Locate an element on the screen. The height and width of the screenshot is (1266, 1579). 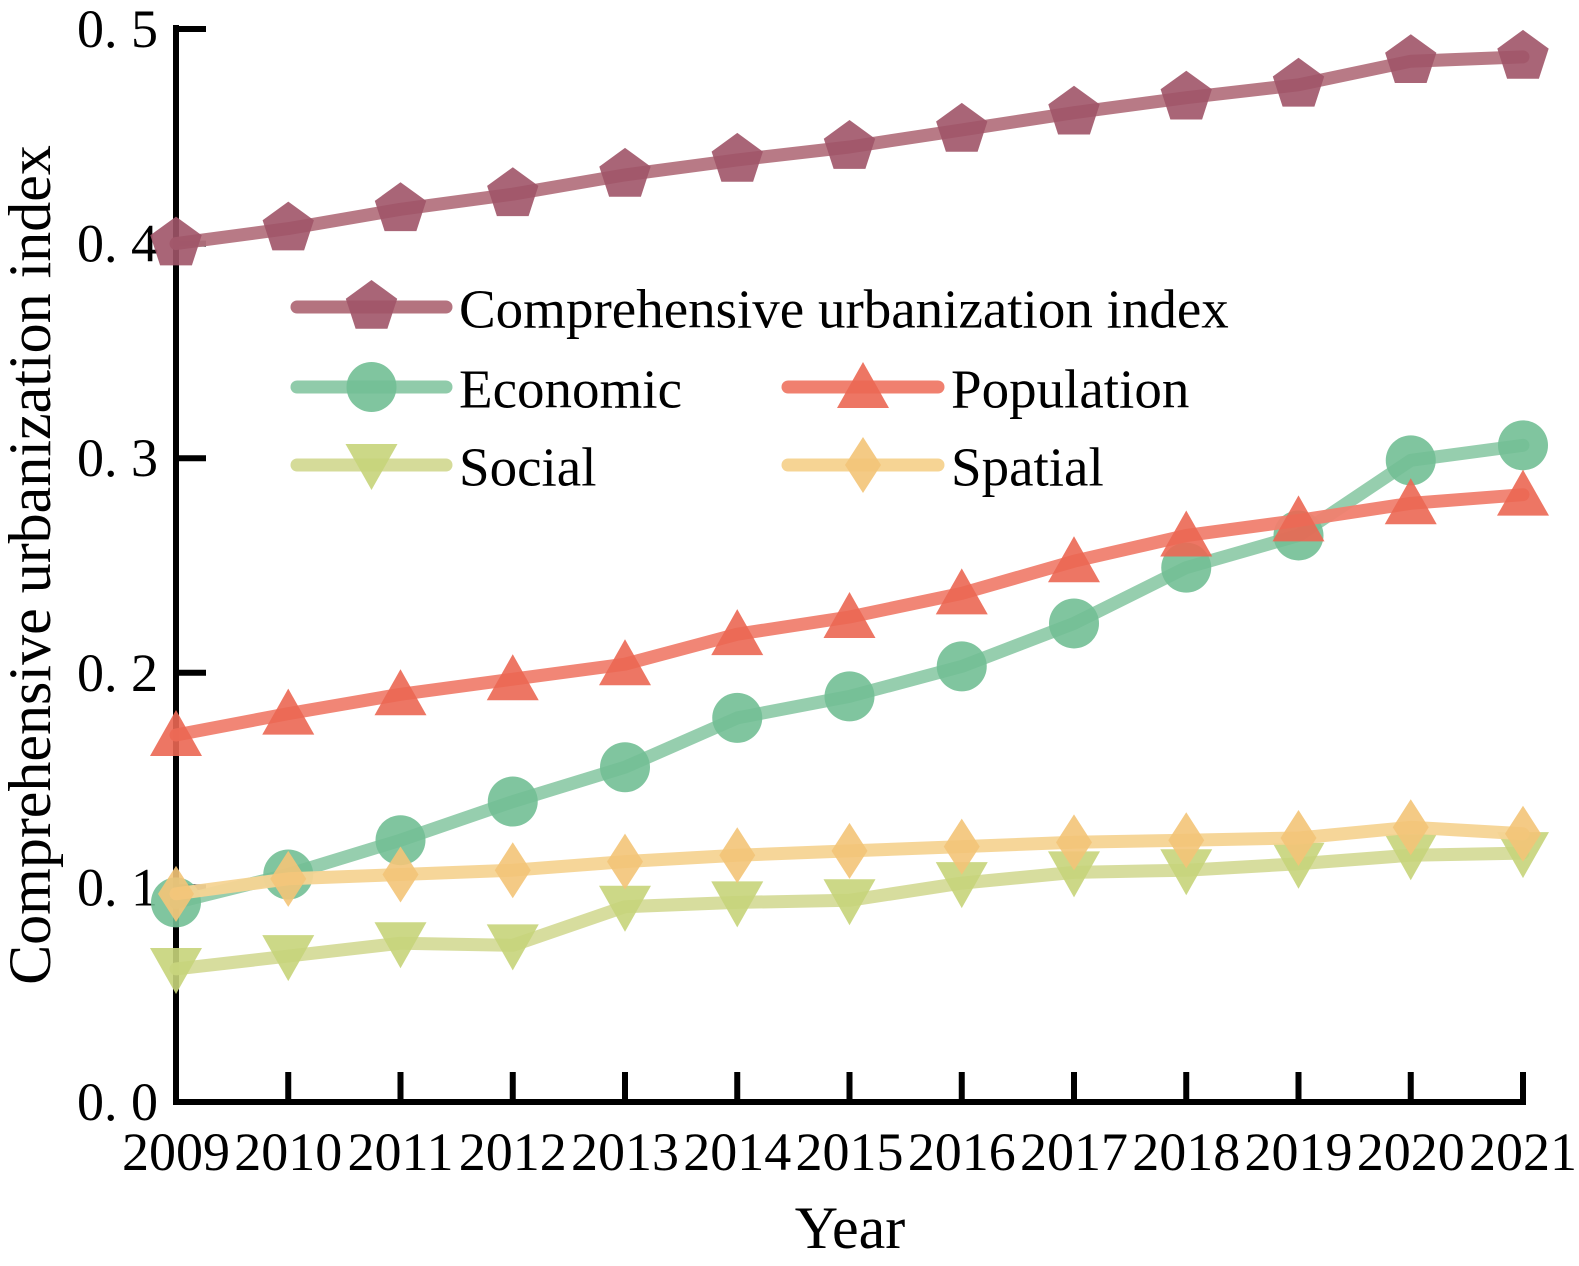
legend-entry-comprehensive-urbanization-index: Comprehensive urbanization index is located at coordinates (759, 309).